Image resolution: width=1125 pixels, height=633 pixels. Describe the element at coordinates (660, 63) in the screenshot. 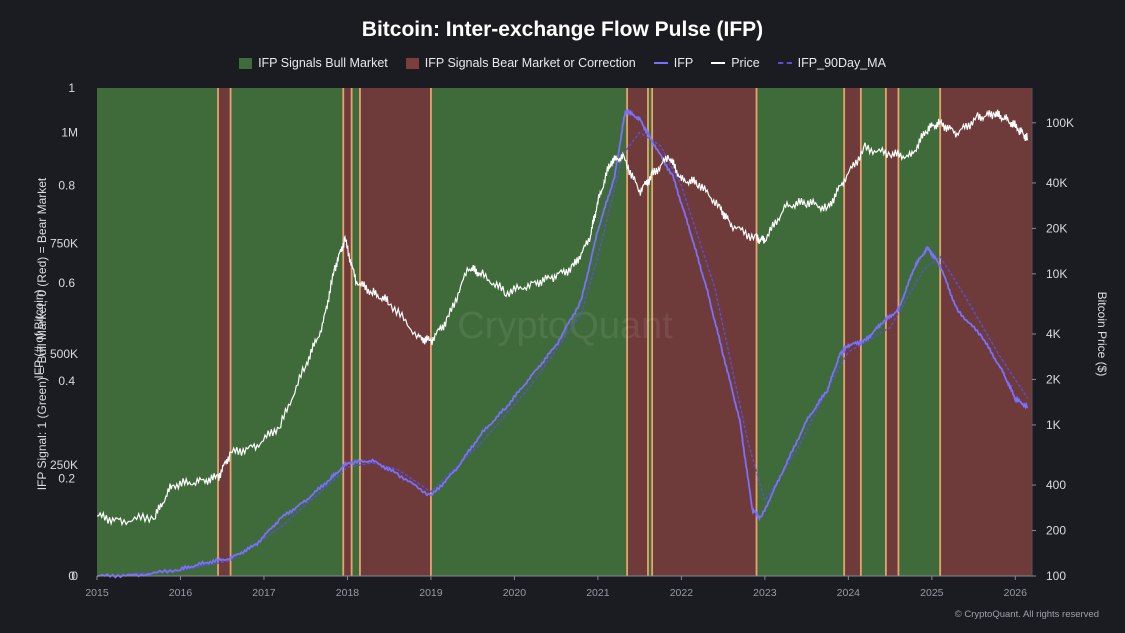

I see `legend-swatch-ifp` at that location.